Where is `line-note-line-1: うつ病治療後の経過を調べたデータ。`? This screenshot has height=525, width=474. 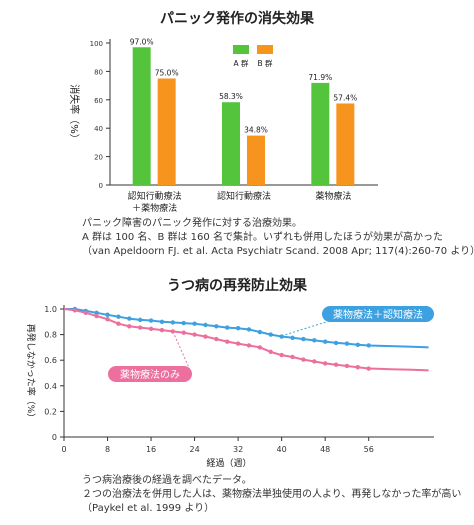
line-note-line-1: うつ病治療後の経過を調べたデータ。 is located at coordinates (167, 480).